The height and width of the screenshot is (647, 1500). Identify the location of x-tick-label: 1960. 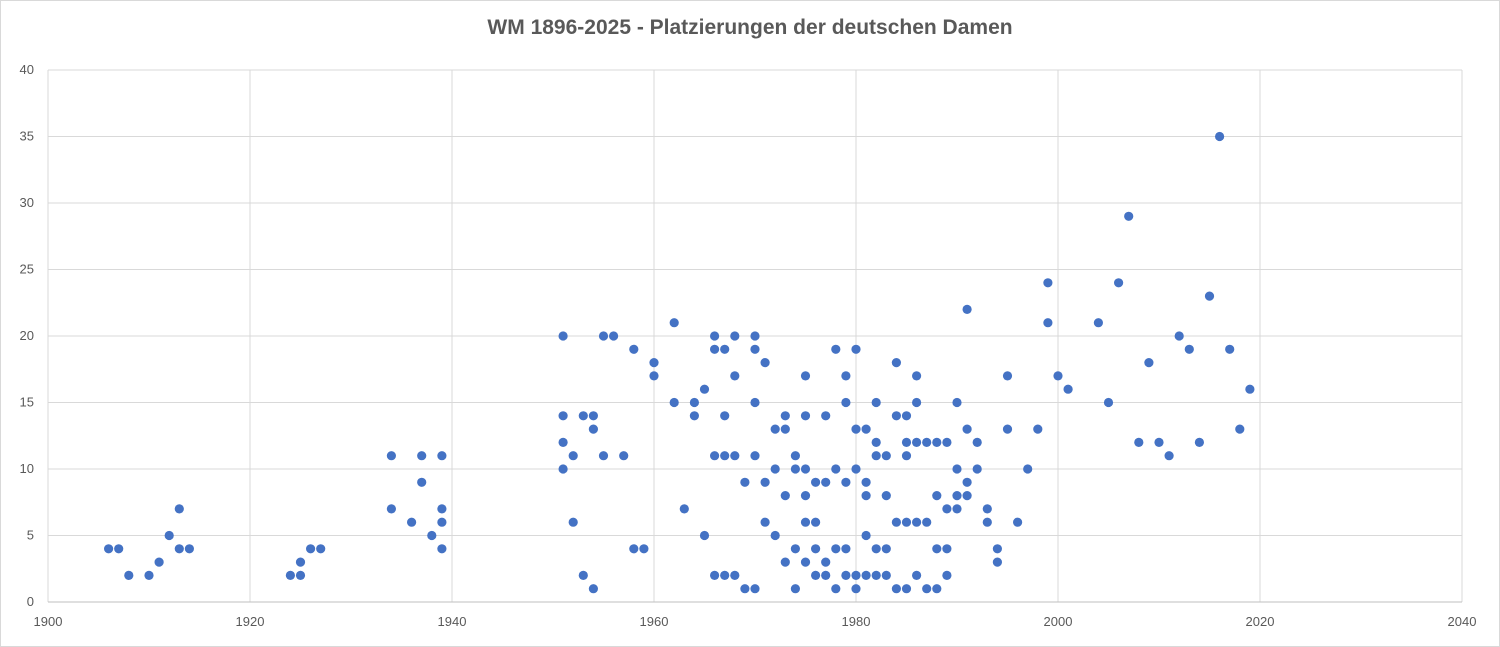
(654, 621).